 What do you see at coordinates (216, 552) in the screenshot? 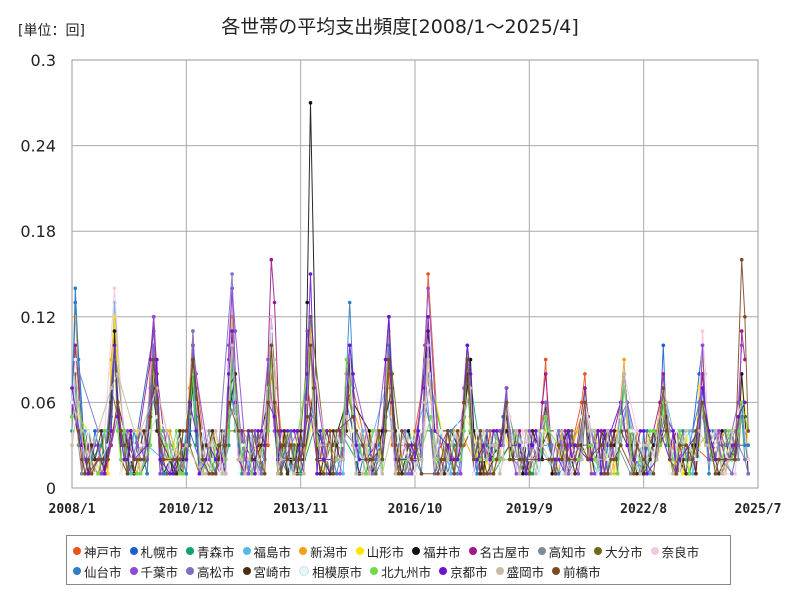
I see `legend-label: 青森市` at bounding box center [216, 552].